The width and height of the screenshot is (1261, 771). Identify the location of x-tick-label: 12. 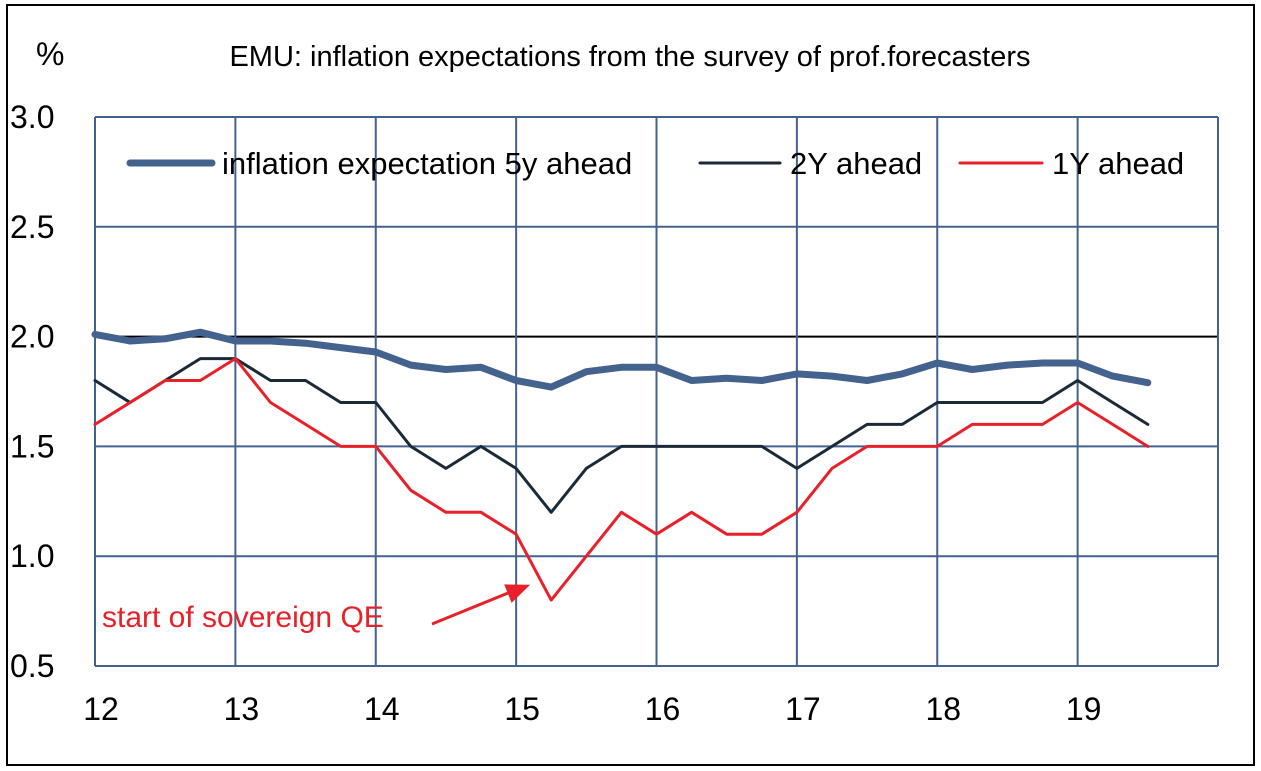
(101, 709).